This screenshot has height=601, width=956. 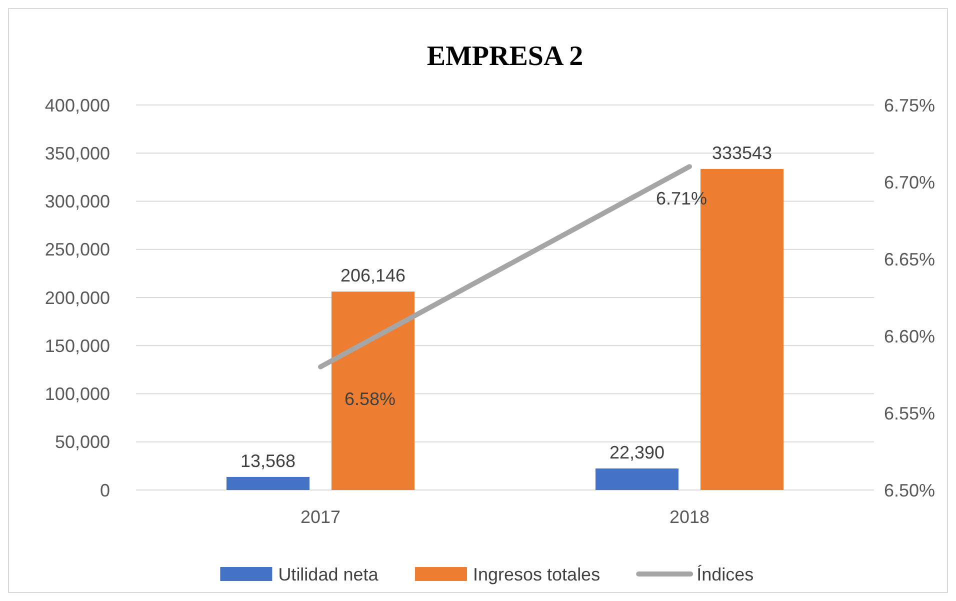 What do you see at coordinates (689, 517) in the screenshot?
I see `x-tick-label: 2018` at bounding box center [689, 517].